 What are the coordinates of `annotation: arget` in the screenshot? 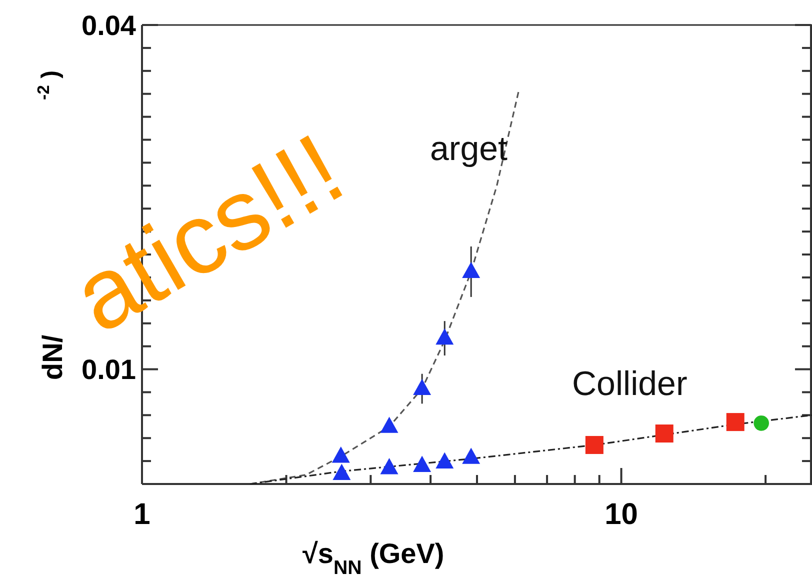 It's located at (469, 149).